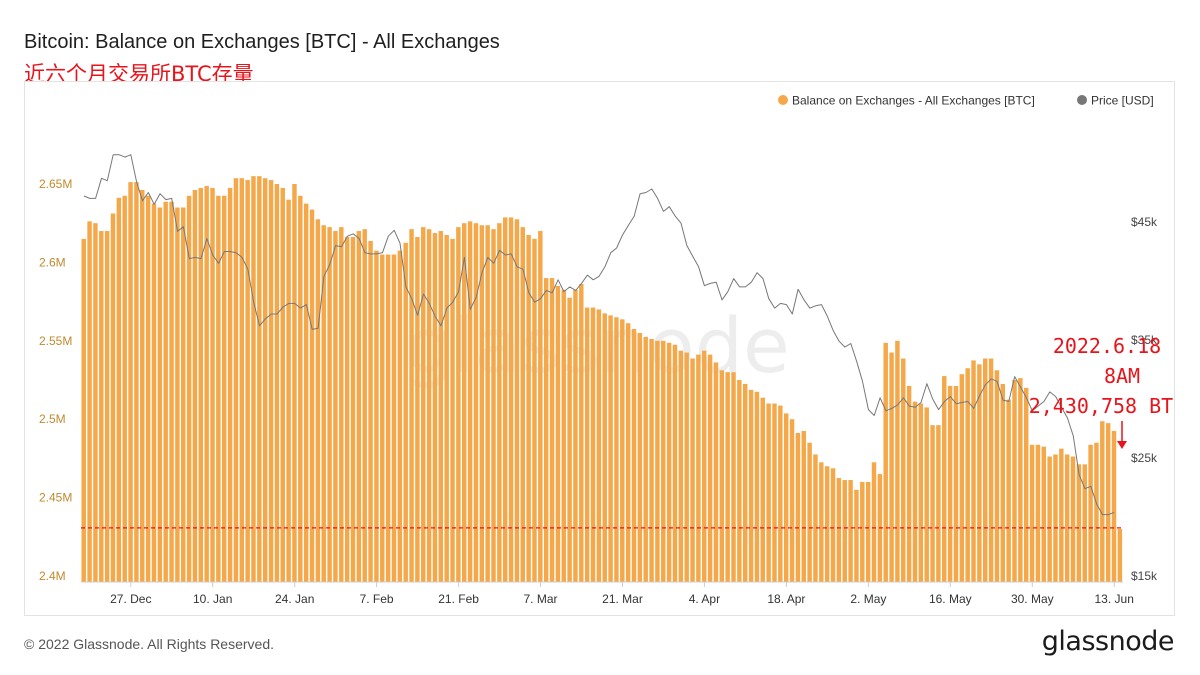  Describe the element at coordinates (868, 599) in the screenshot. I see `x-axis-tick-label: 2. May` at that location.